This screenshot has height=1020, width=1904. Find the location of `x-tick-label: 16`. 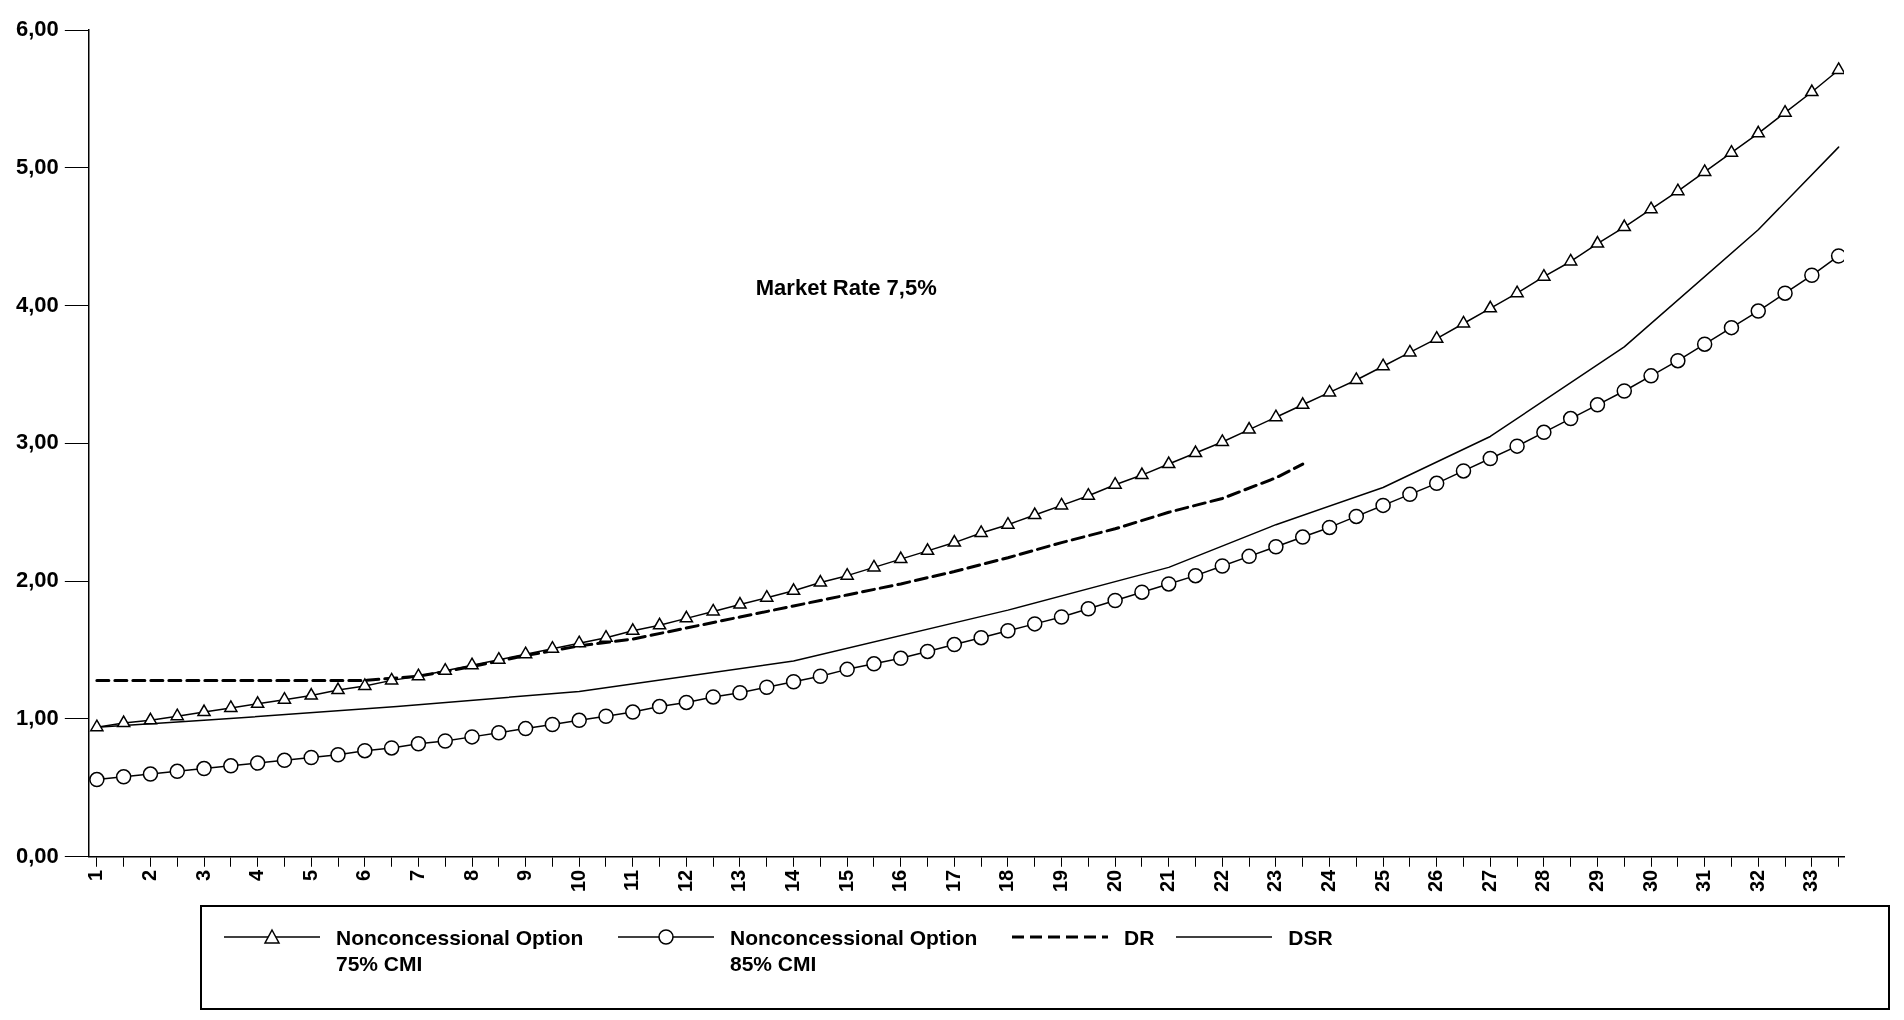

x-tick-label: 16 is located at coordinates (899, 880).